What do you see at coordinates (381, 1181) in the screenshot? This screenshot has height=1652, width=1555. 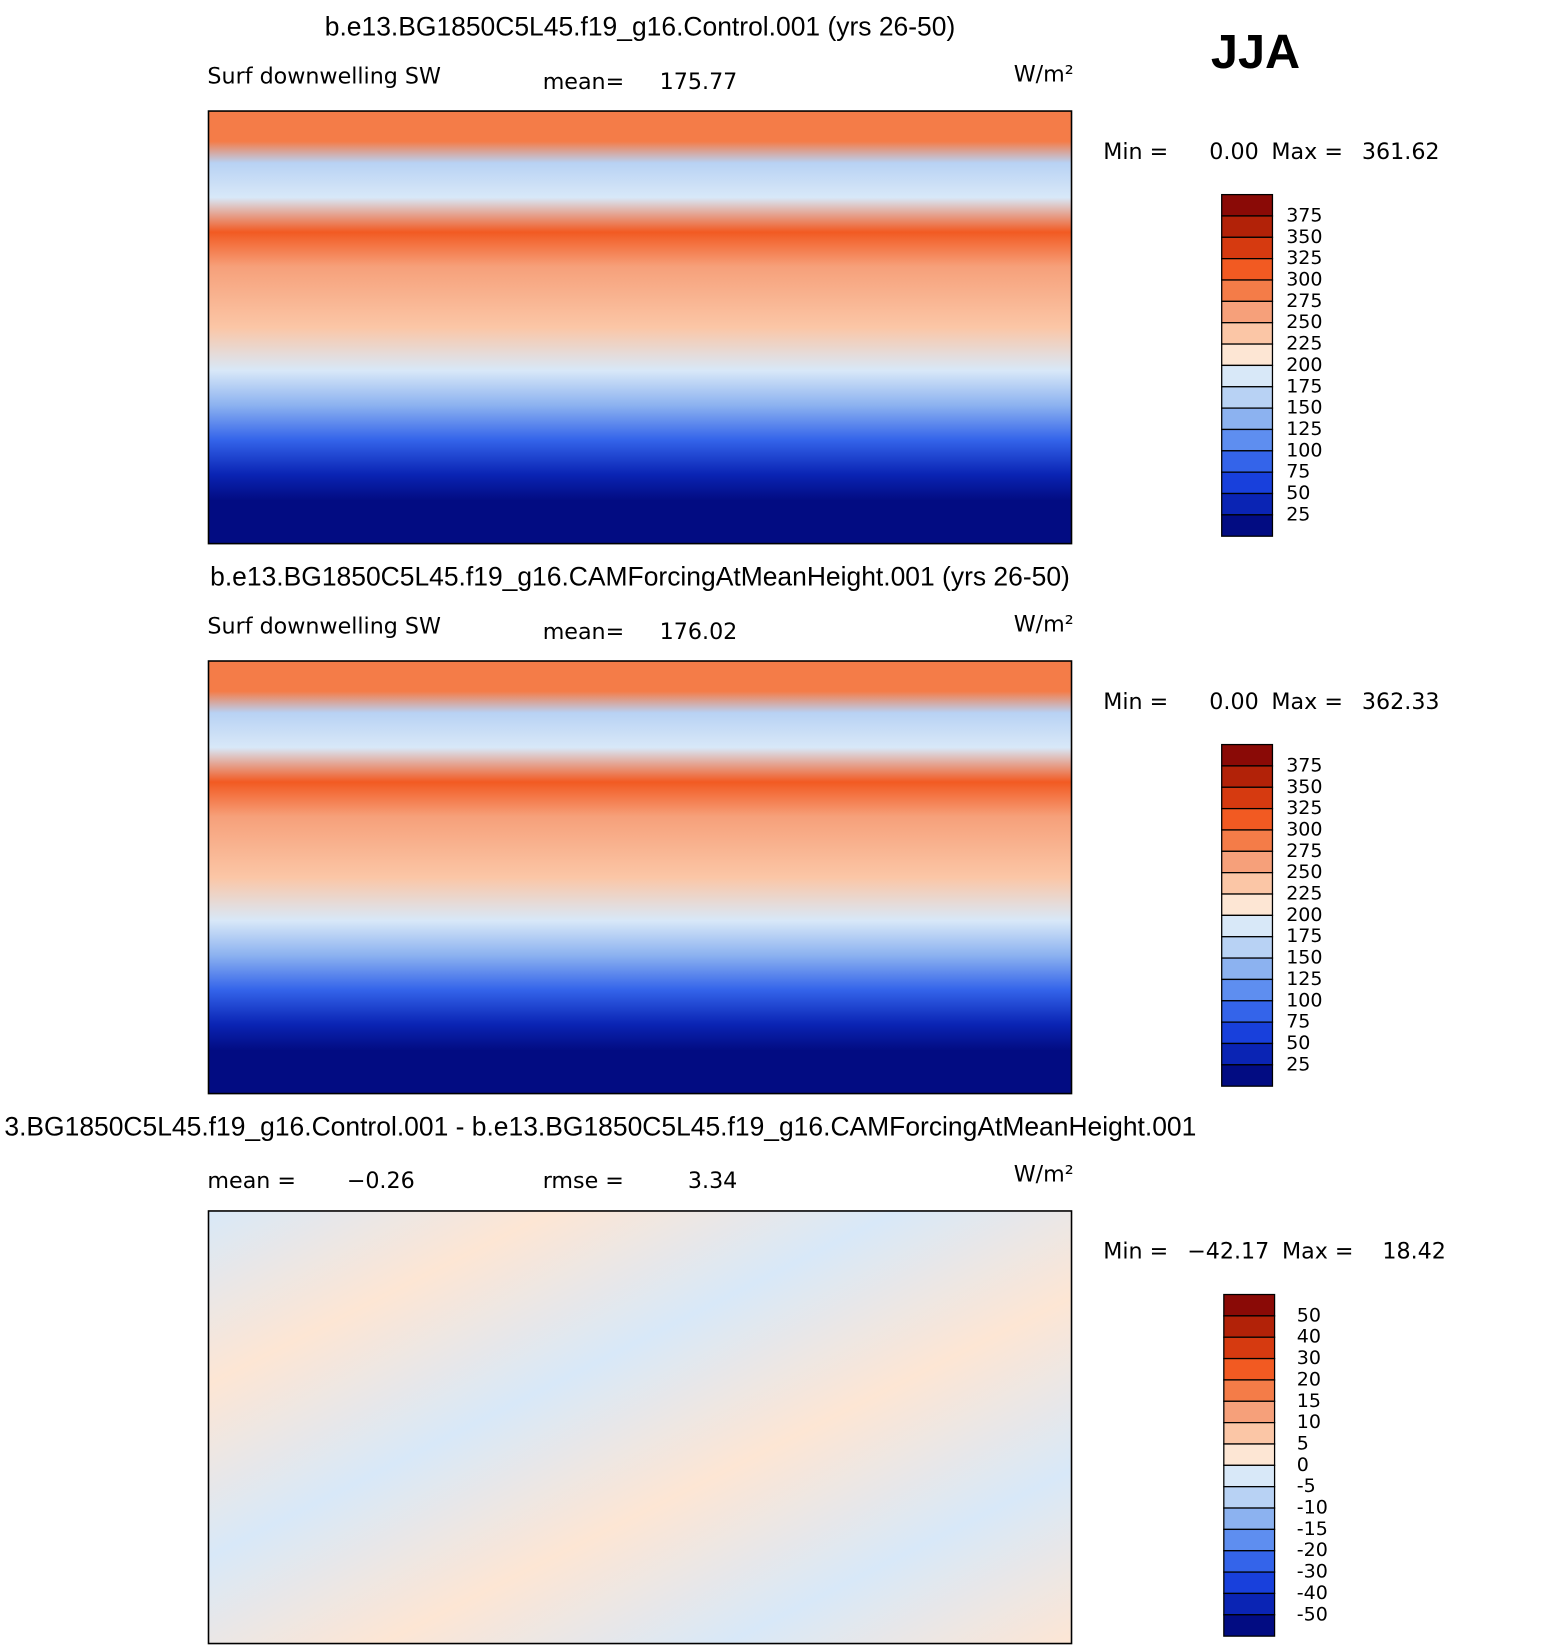 I see `mean-value: −0.26` at bounding box center [381, 1181].